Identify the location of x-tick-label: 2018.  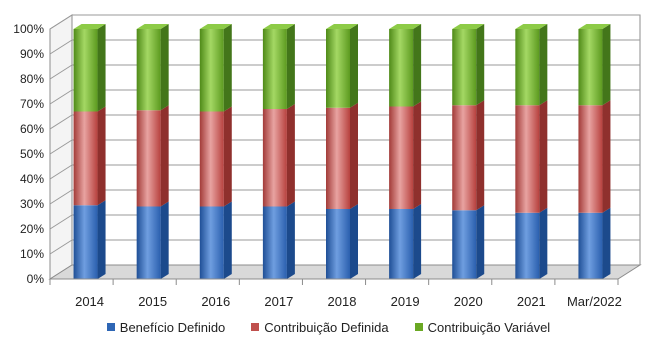
(342, 301).